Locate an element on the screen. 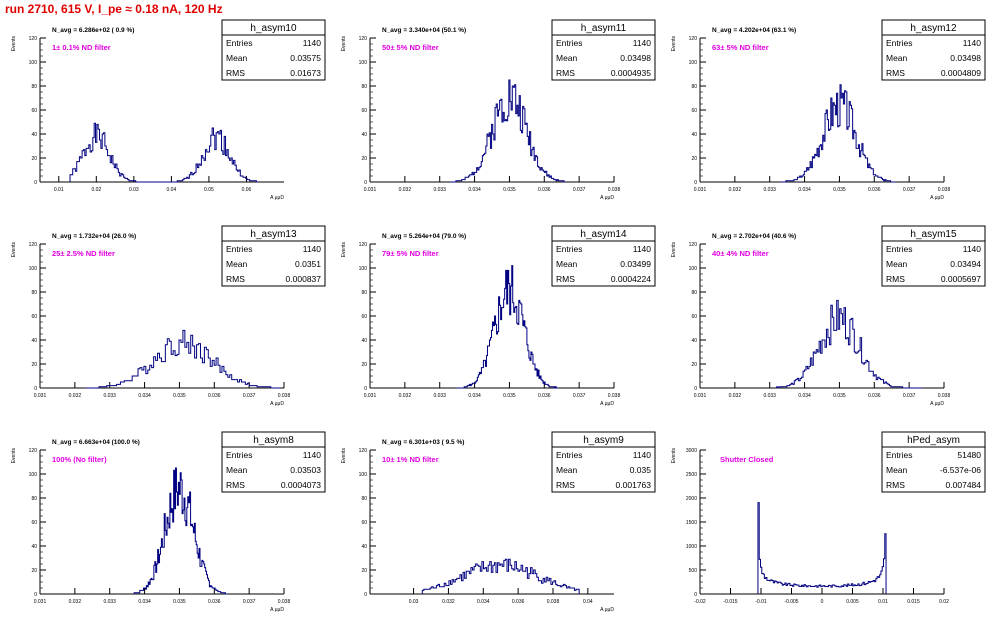 This screenshot has height=624, width=996. filter-label: 1± 0.1% ND filter is located at coordinates (81, 47).